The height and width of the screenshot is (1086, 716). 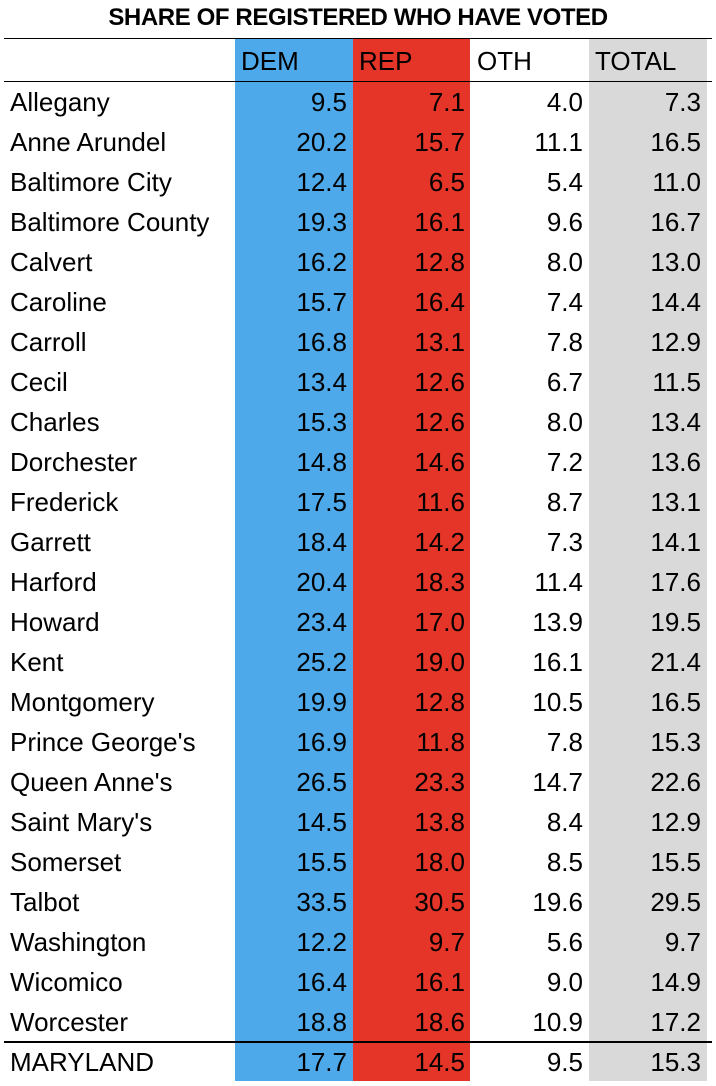 What do you see at coordinates (439, 422) in the screenshot?
I see `cell-rep: 12.6` at bounding box center [439, 422].